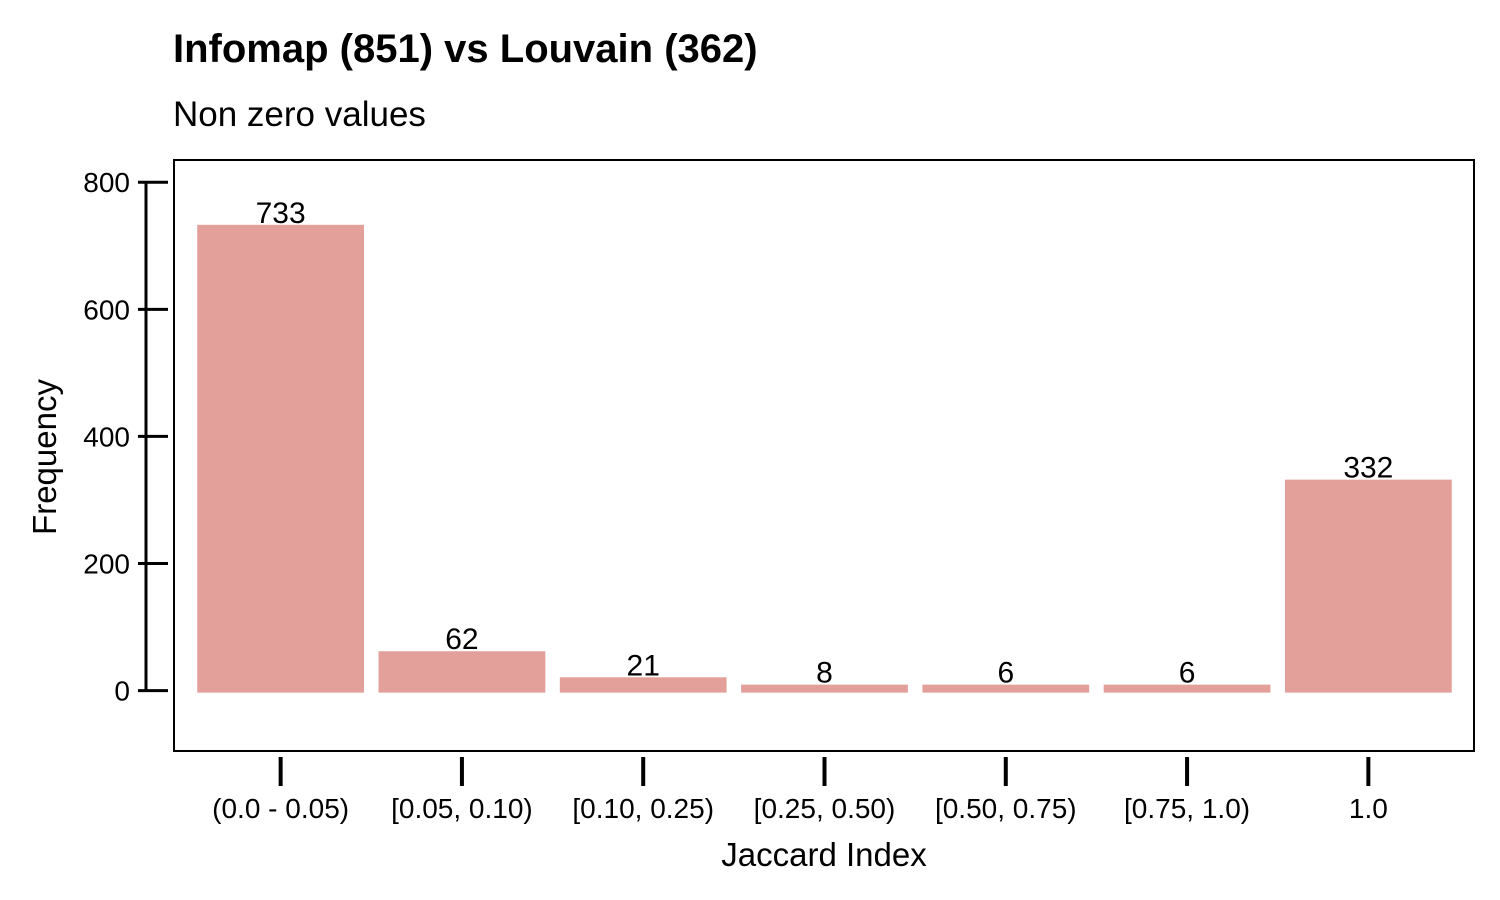  What do you see at coordinates (106, 564) in the screenshot?
I see `y-tick-label: 200` at bounding box center [106, 564].